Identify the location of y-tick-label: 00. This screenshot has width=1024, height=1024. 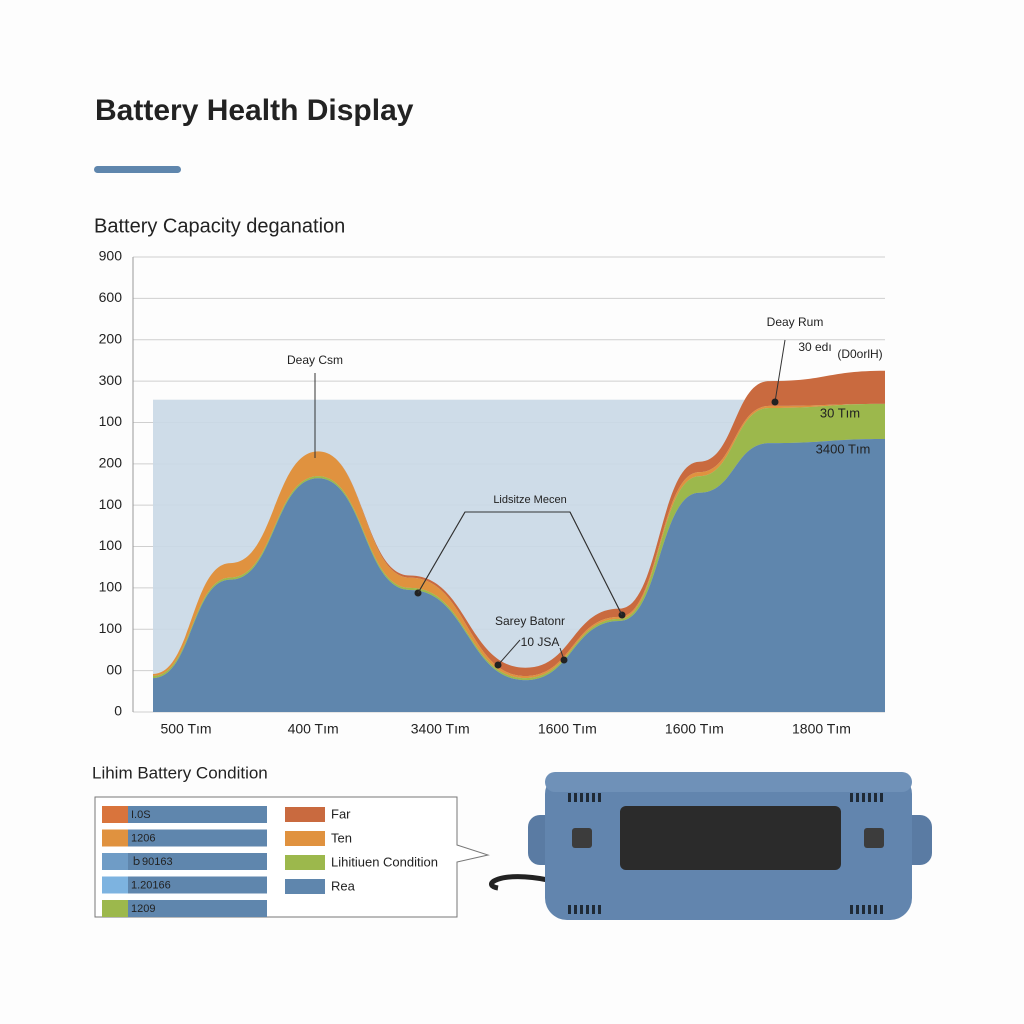
(114, 669).